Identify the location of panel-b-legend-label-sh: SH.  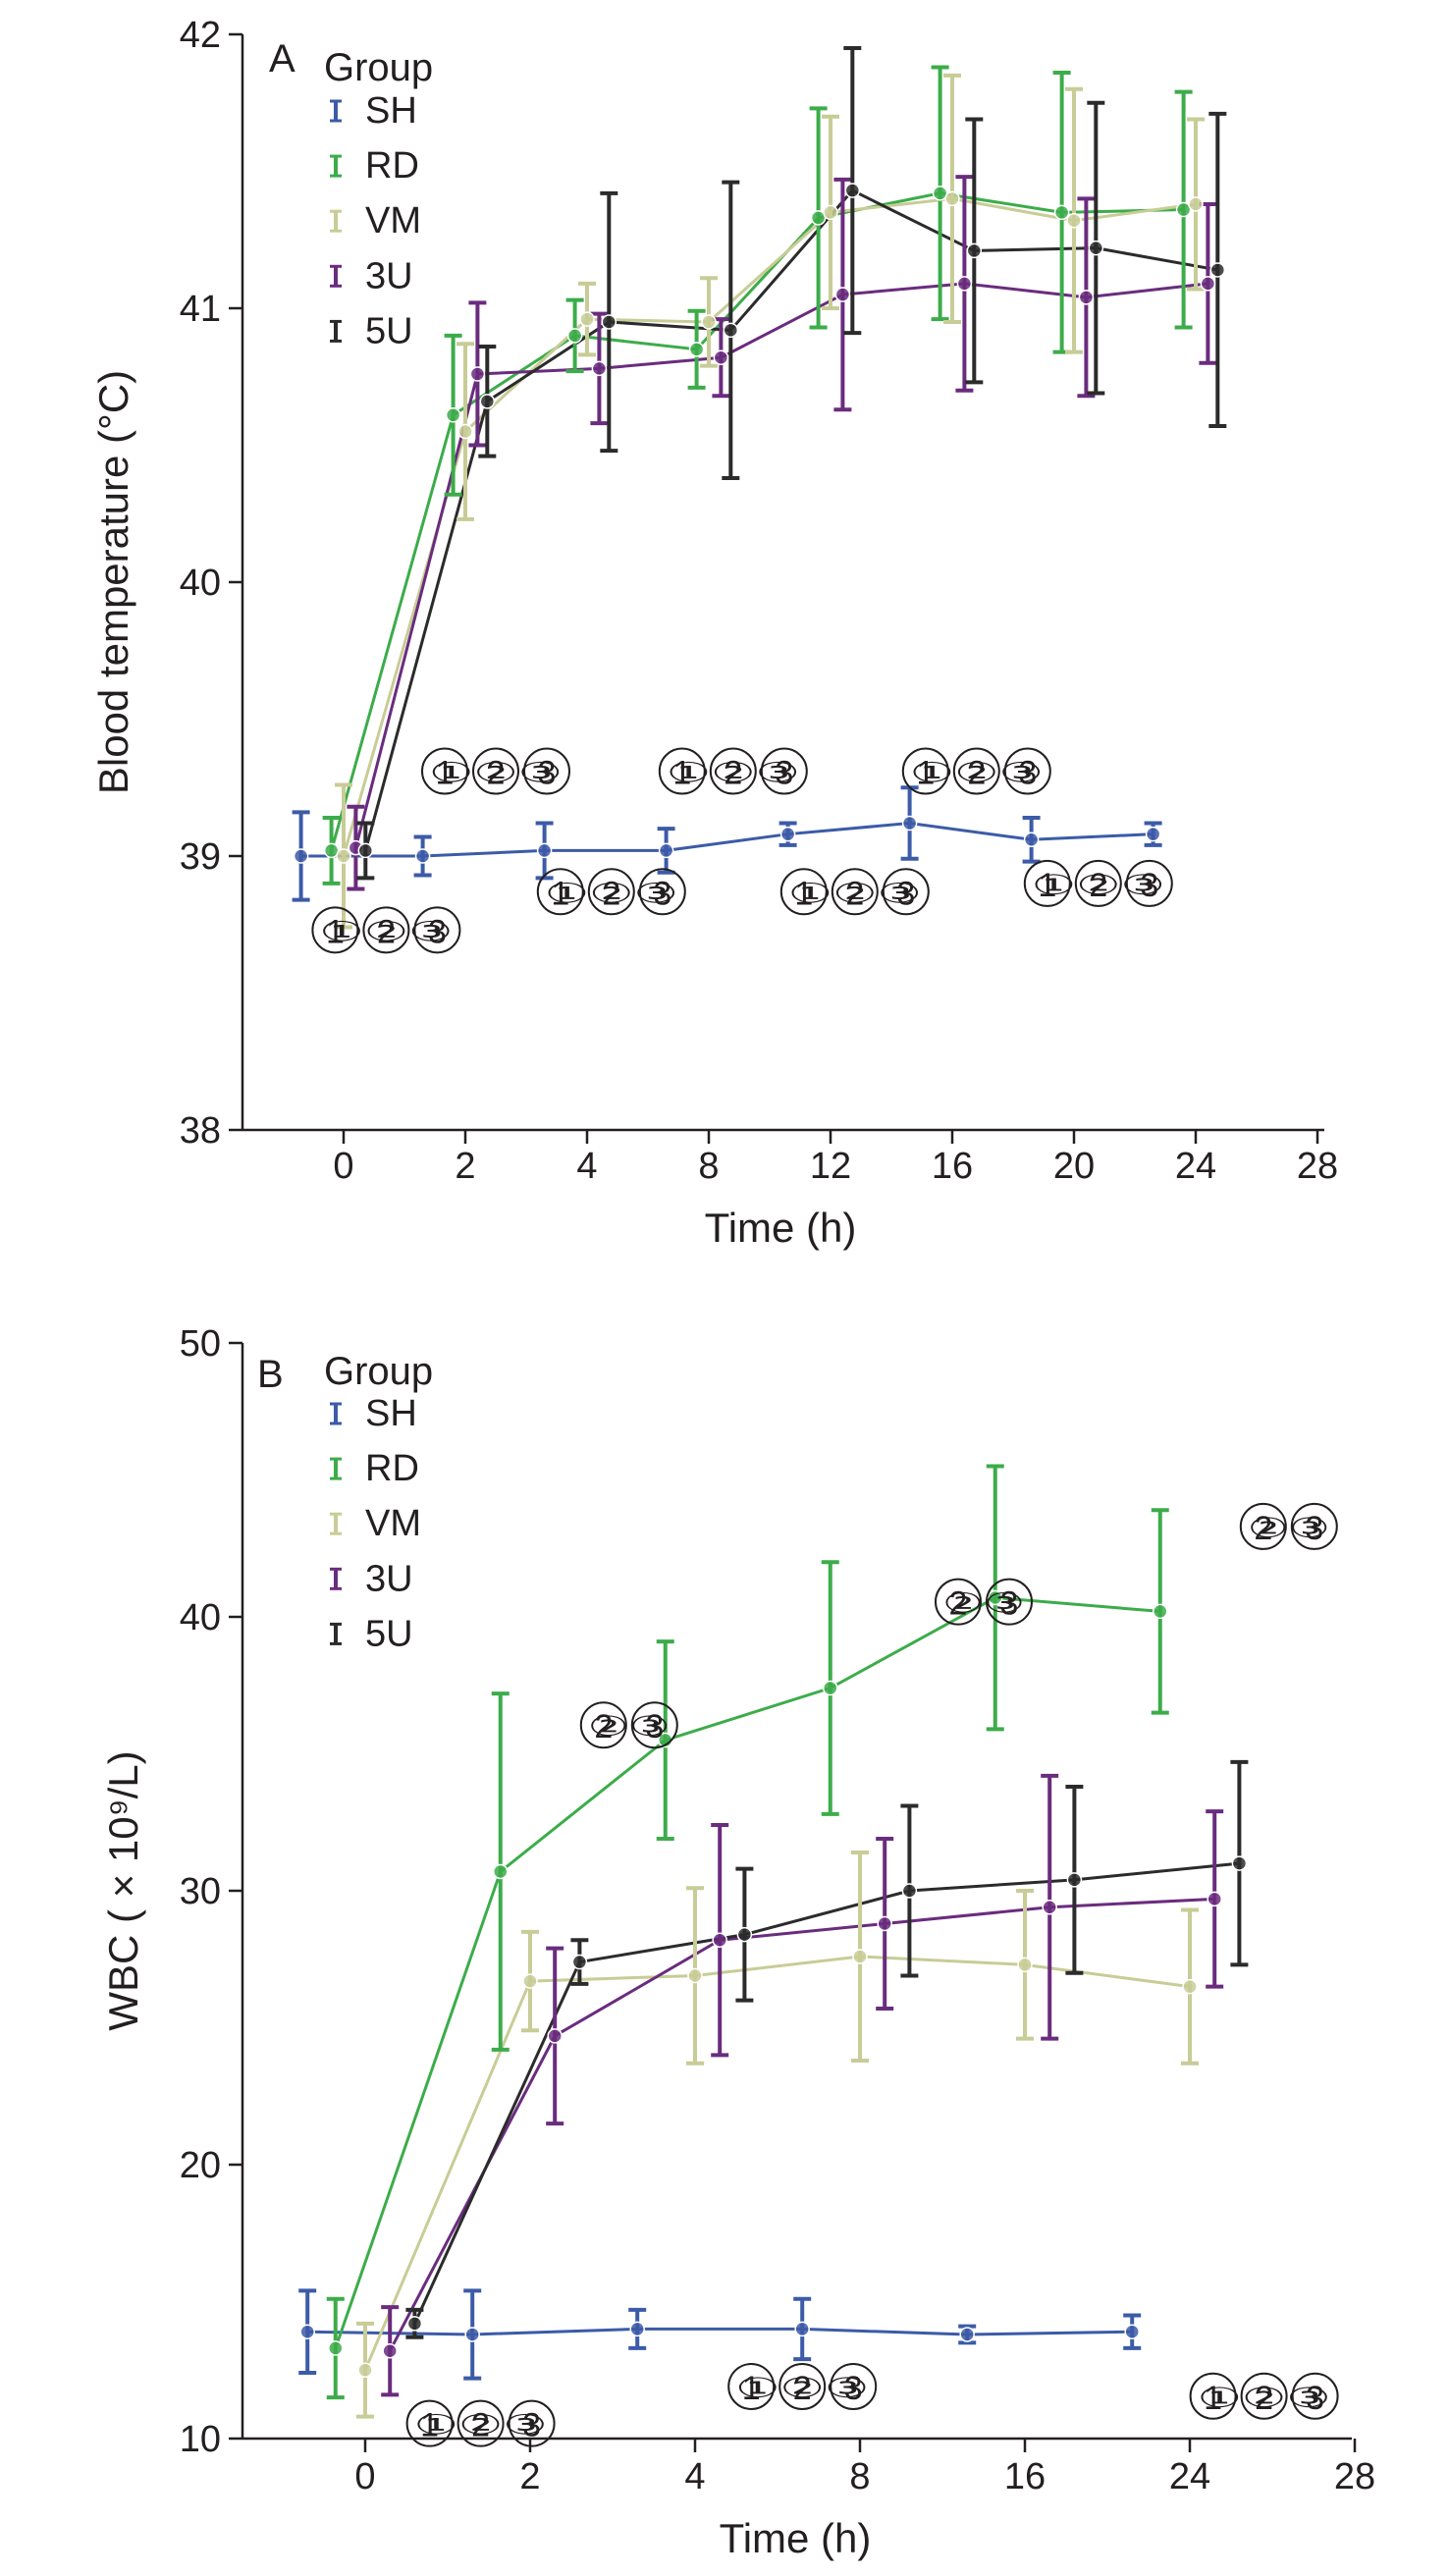
(391, 1413).